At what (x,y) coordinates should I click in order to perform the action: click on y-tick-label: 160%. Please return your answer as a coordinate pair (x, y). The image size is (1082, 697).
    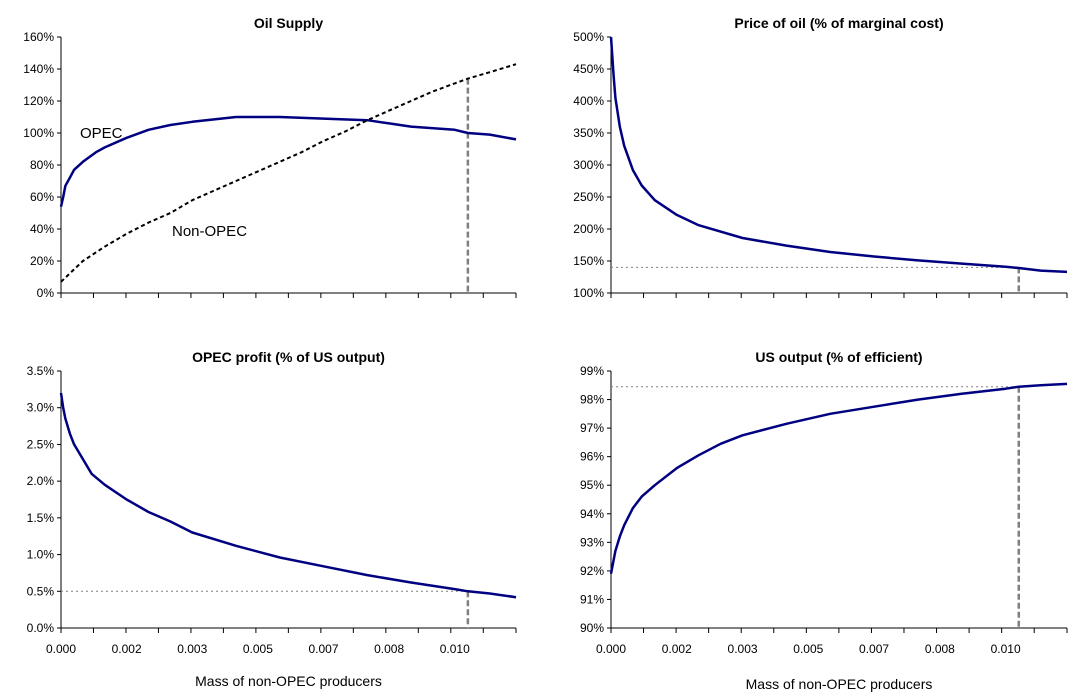
    Looking at the image, I should click on (38, 37).